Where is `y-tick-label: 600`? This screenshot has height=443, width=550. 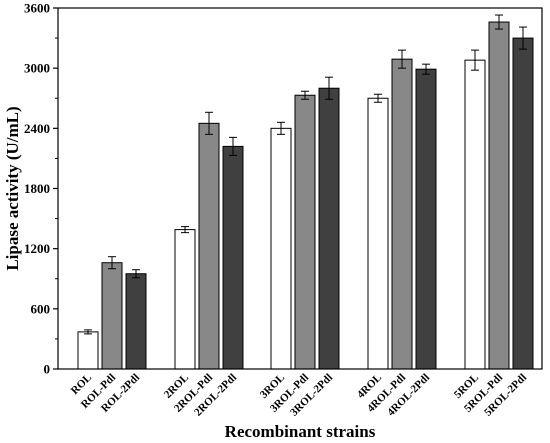 y-tick-label: 600 is located at coordinates (41, 308).